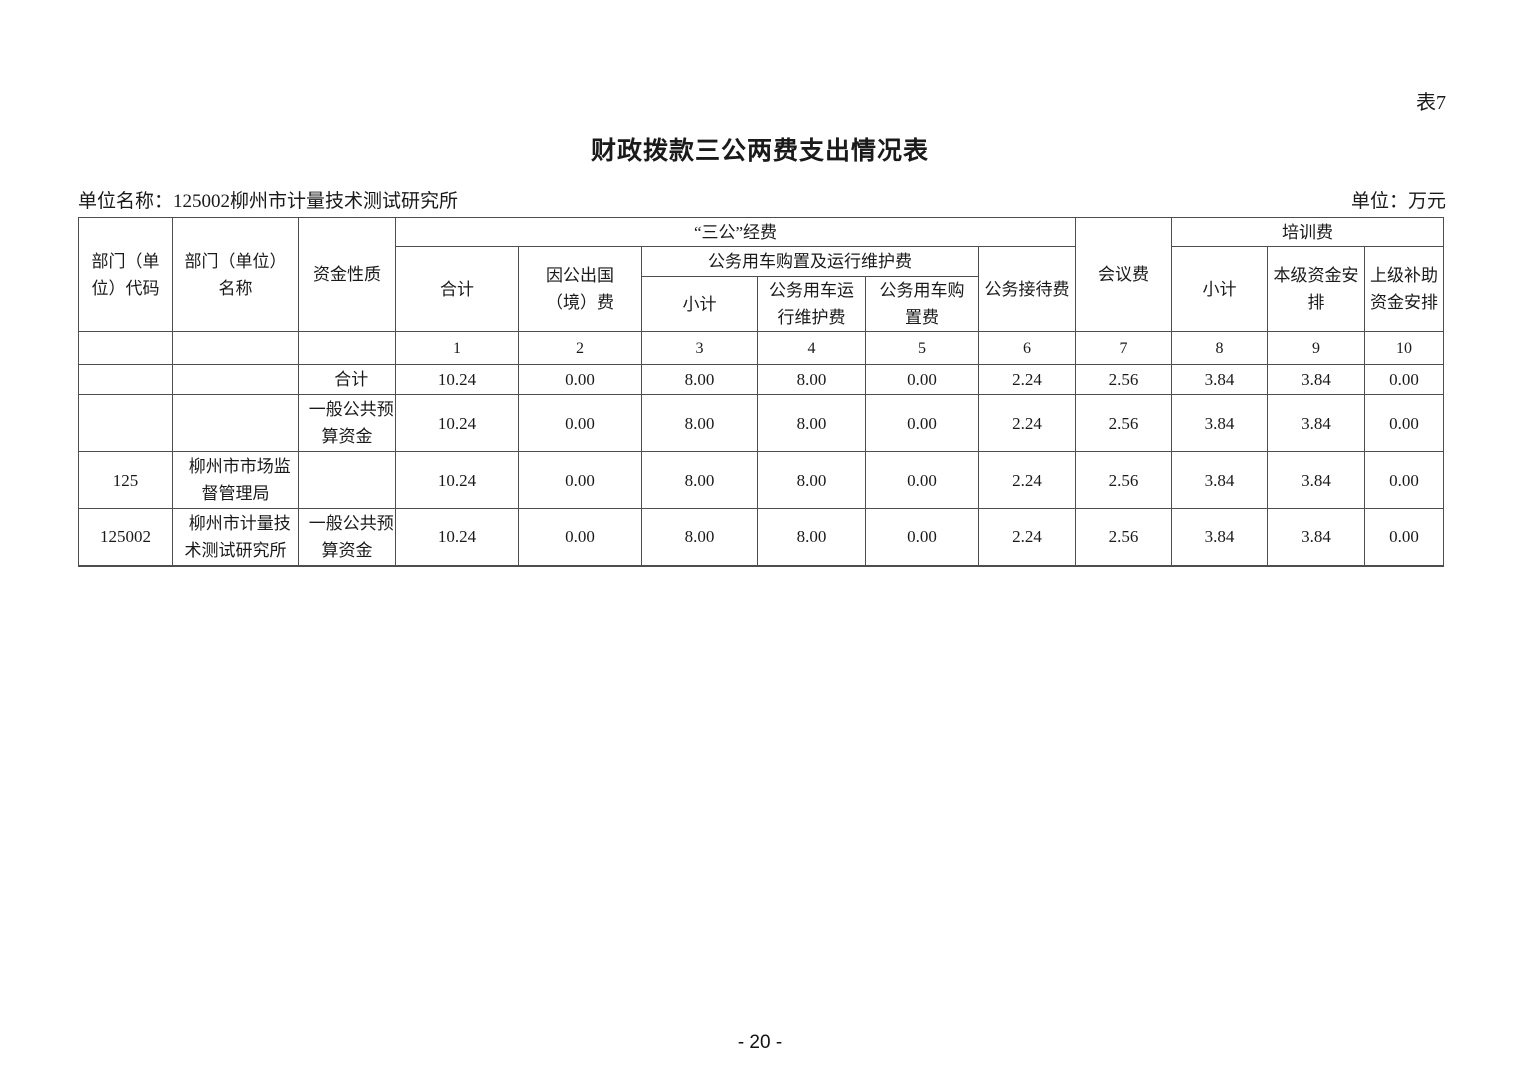 This screenshot has height=1074, width=1520. Describe the element at coordinates (735, 232) in the screenshot. I see `header-three-public-expenses: “三公”经费` at that location.